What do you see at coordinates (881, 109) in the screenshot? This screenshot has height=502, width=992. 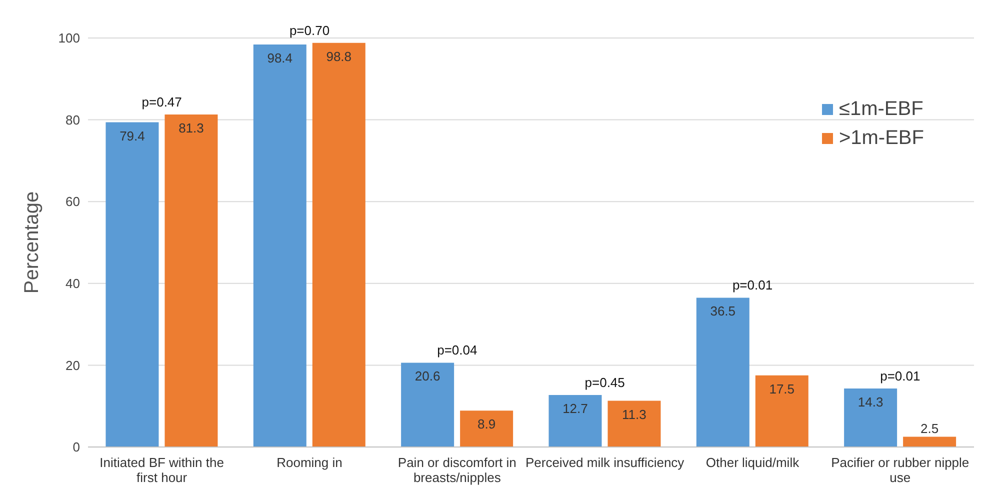 I see `legend-label: ≤1m-EBF` at bounding box center [881, 109].